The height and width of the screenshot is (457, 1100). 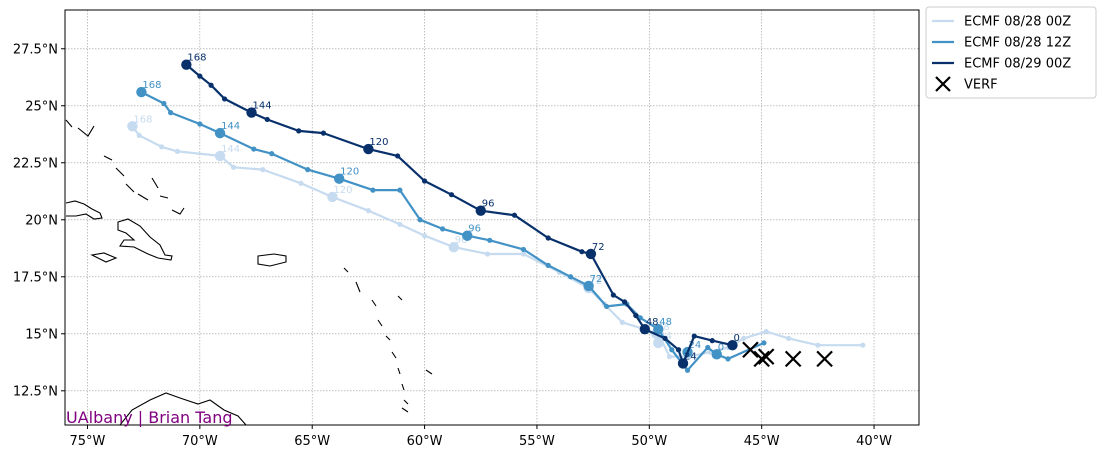 What do you see at coordinates (649, 441) in the screenshot?
I see `x-tick-label: 50°W` at bounding box center [649, 441].